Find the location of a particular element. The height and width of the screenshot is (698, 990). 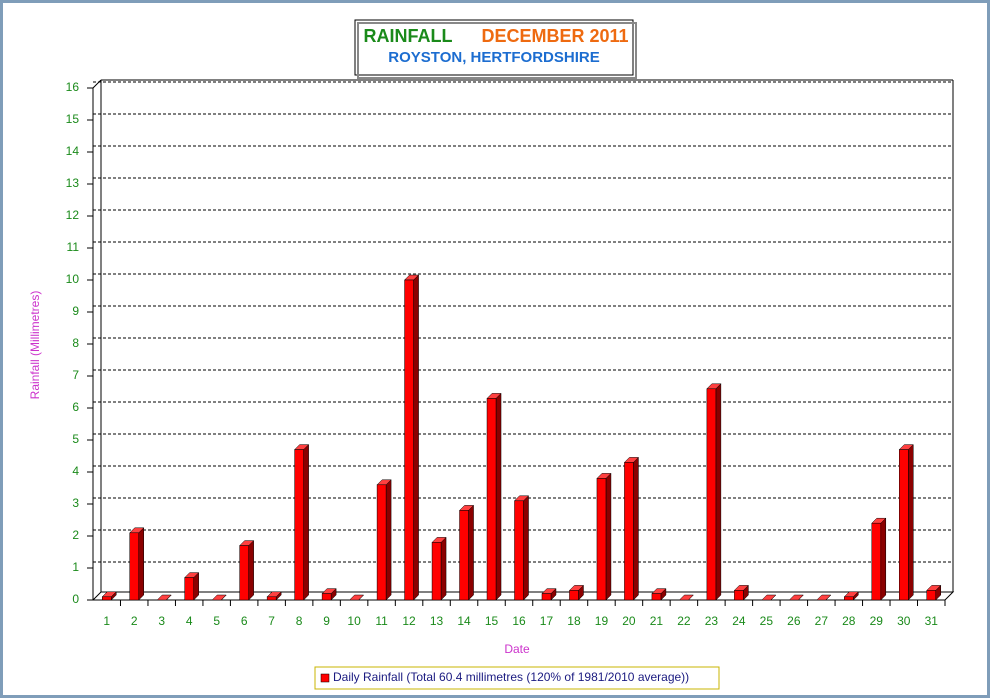

x-tick-label: 15 is located at coordinates (492, 621).